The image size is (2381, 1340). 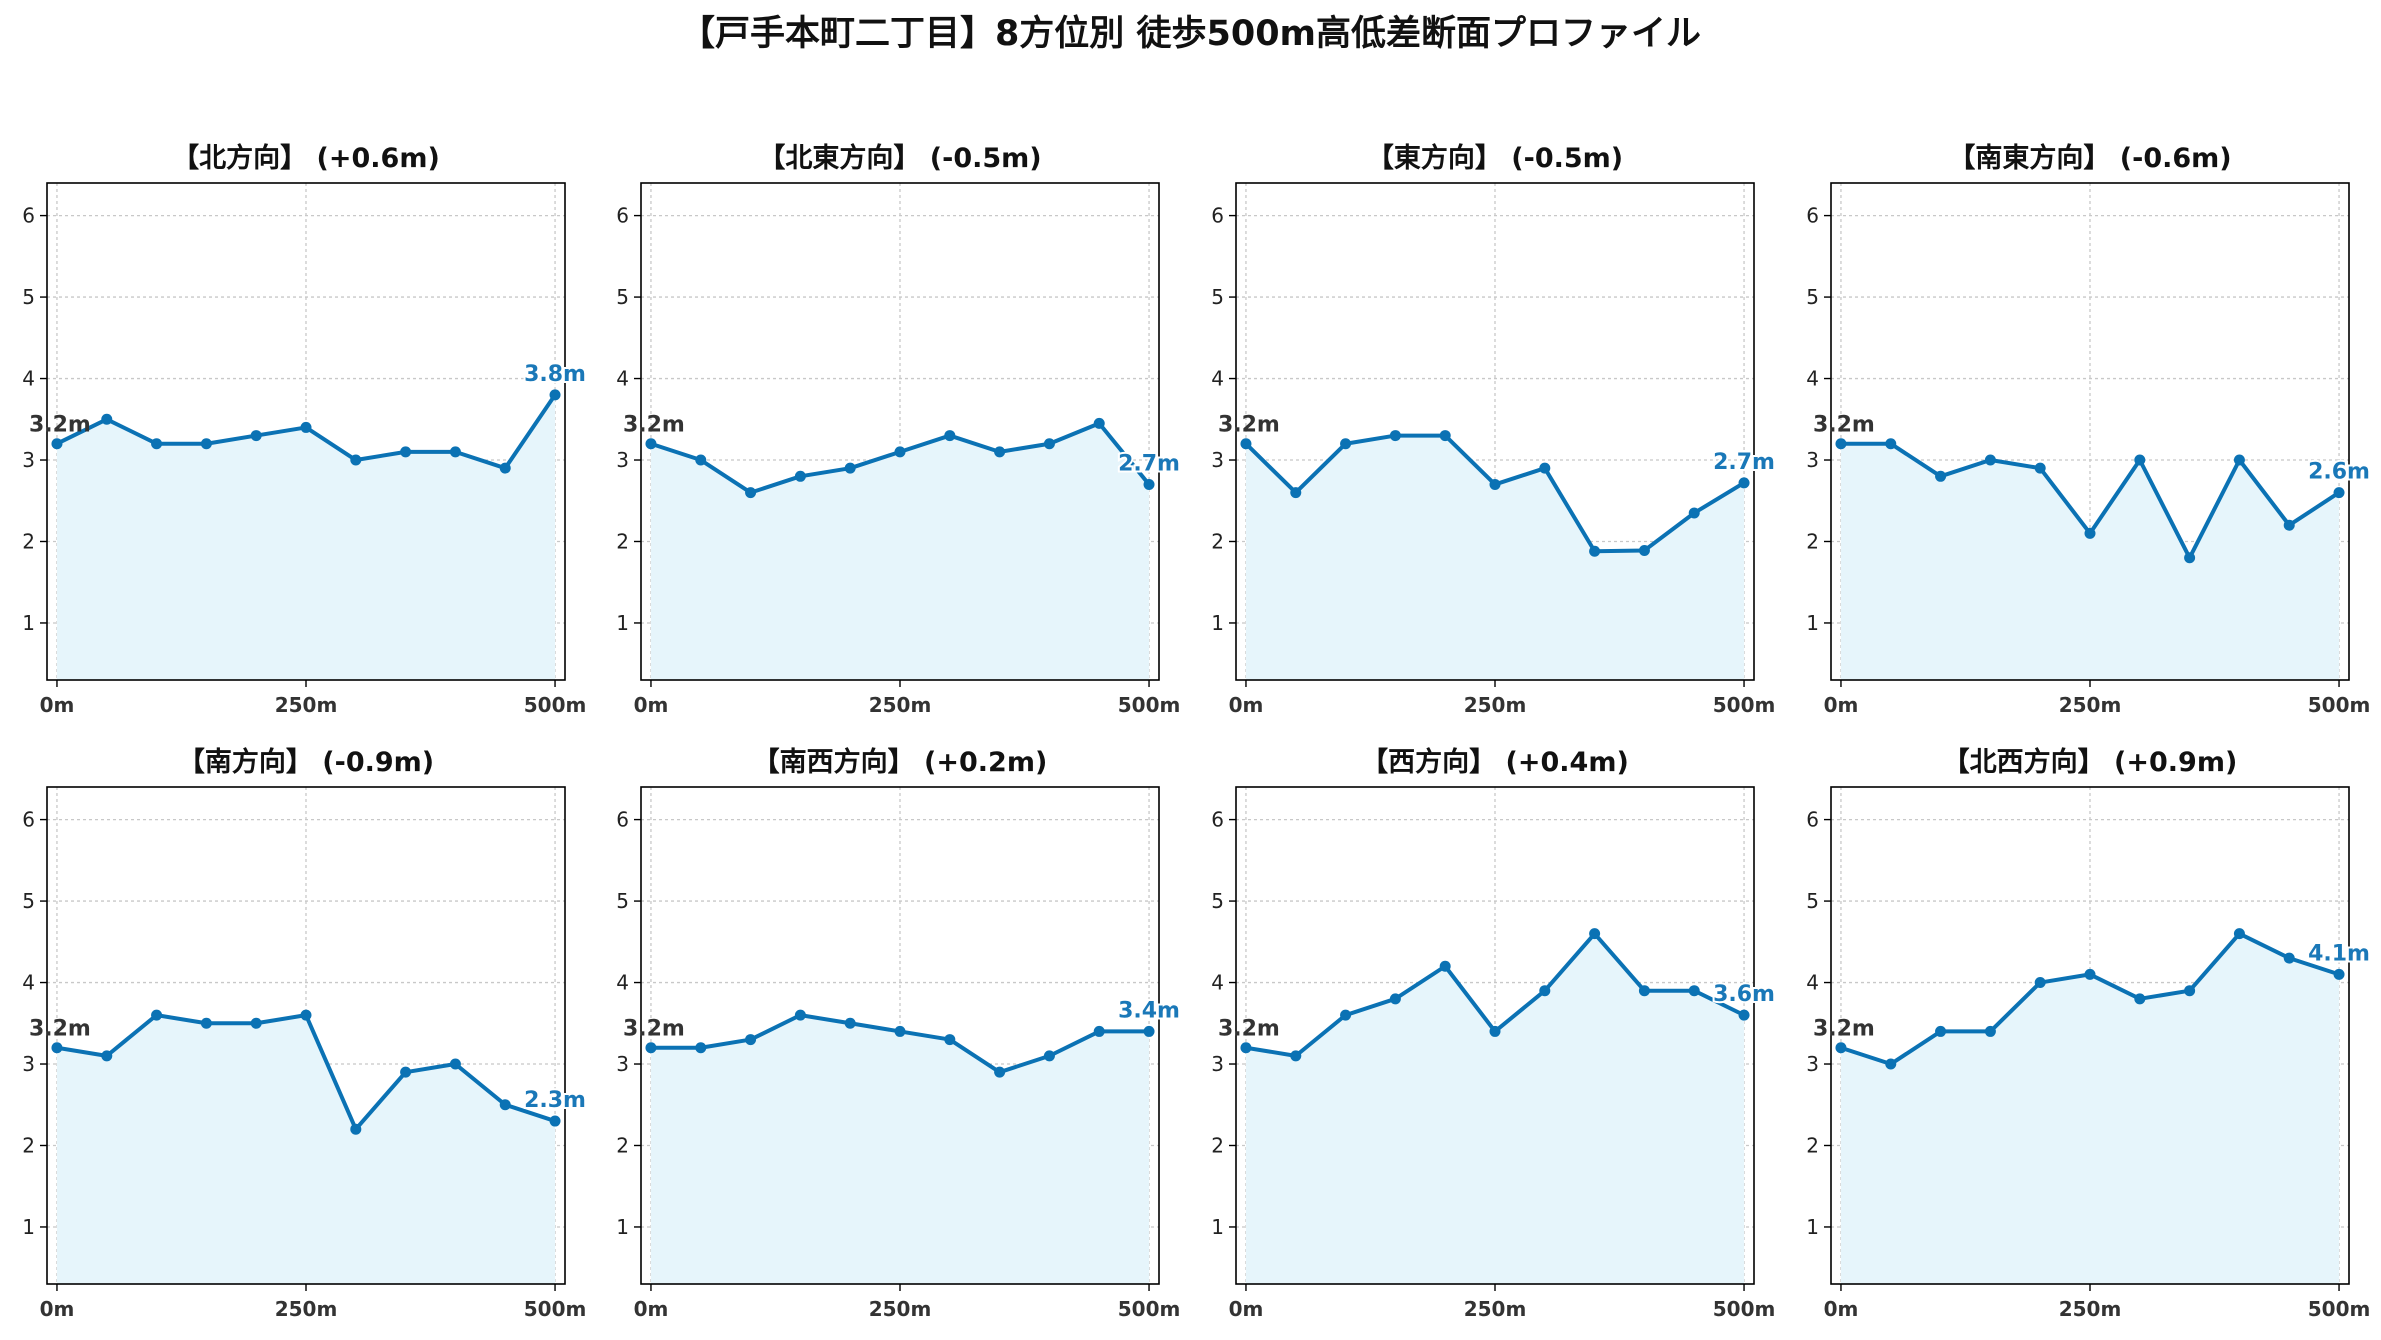 I want to click on subplot-8: 【北西方向】 (+0.9m) 1 2 3 4 5 6 0m 250m 500m 3.2m 4.1m, so click(x=2089, y=1033).